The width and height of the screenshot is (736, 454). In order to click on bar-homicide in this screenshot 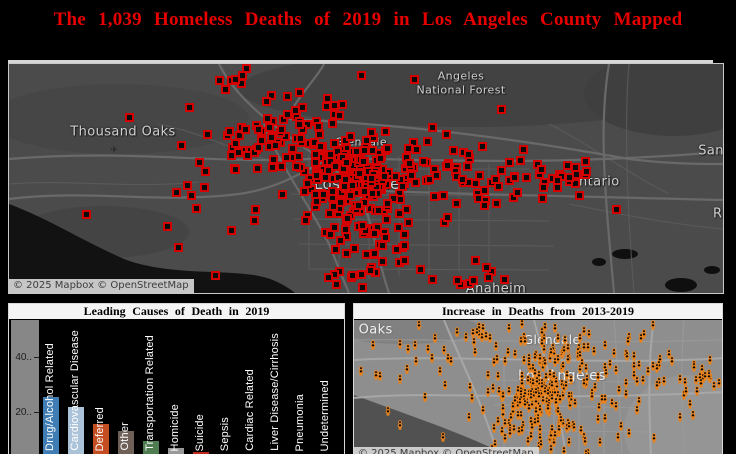, I will do `click(176, 451)`.